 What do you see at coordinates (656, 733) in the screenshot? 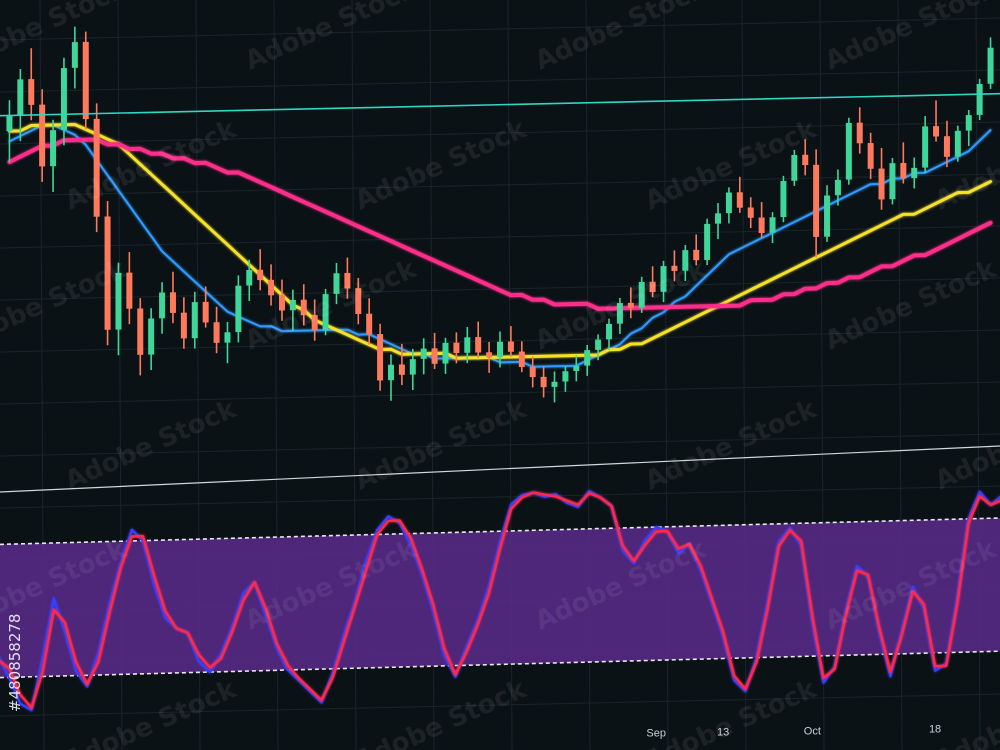
I see `x-tick-label: Sep` at bounding box center [656, 733].